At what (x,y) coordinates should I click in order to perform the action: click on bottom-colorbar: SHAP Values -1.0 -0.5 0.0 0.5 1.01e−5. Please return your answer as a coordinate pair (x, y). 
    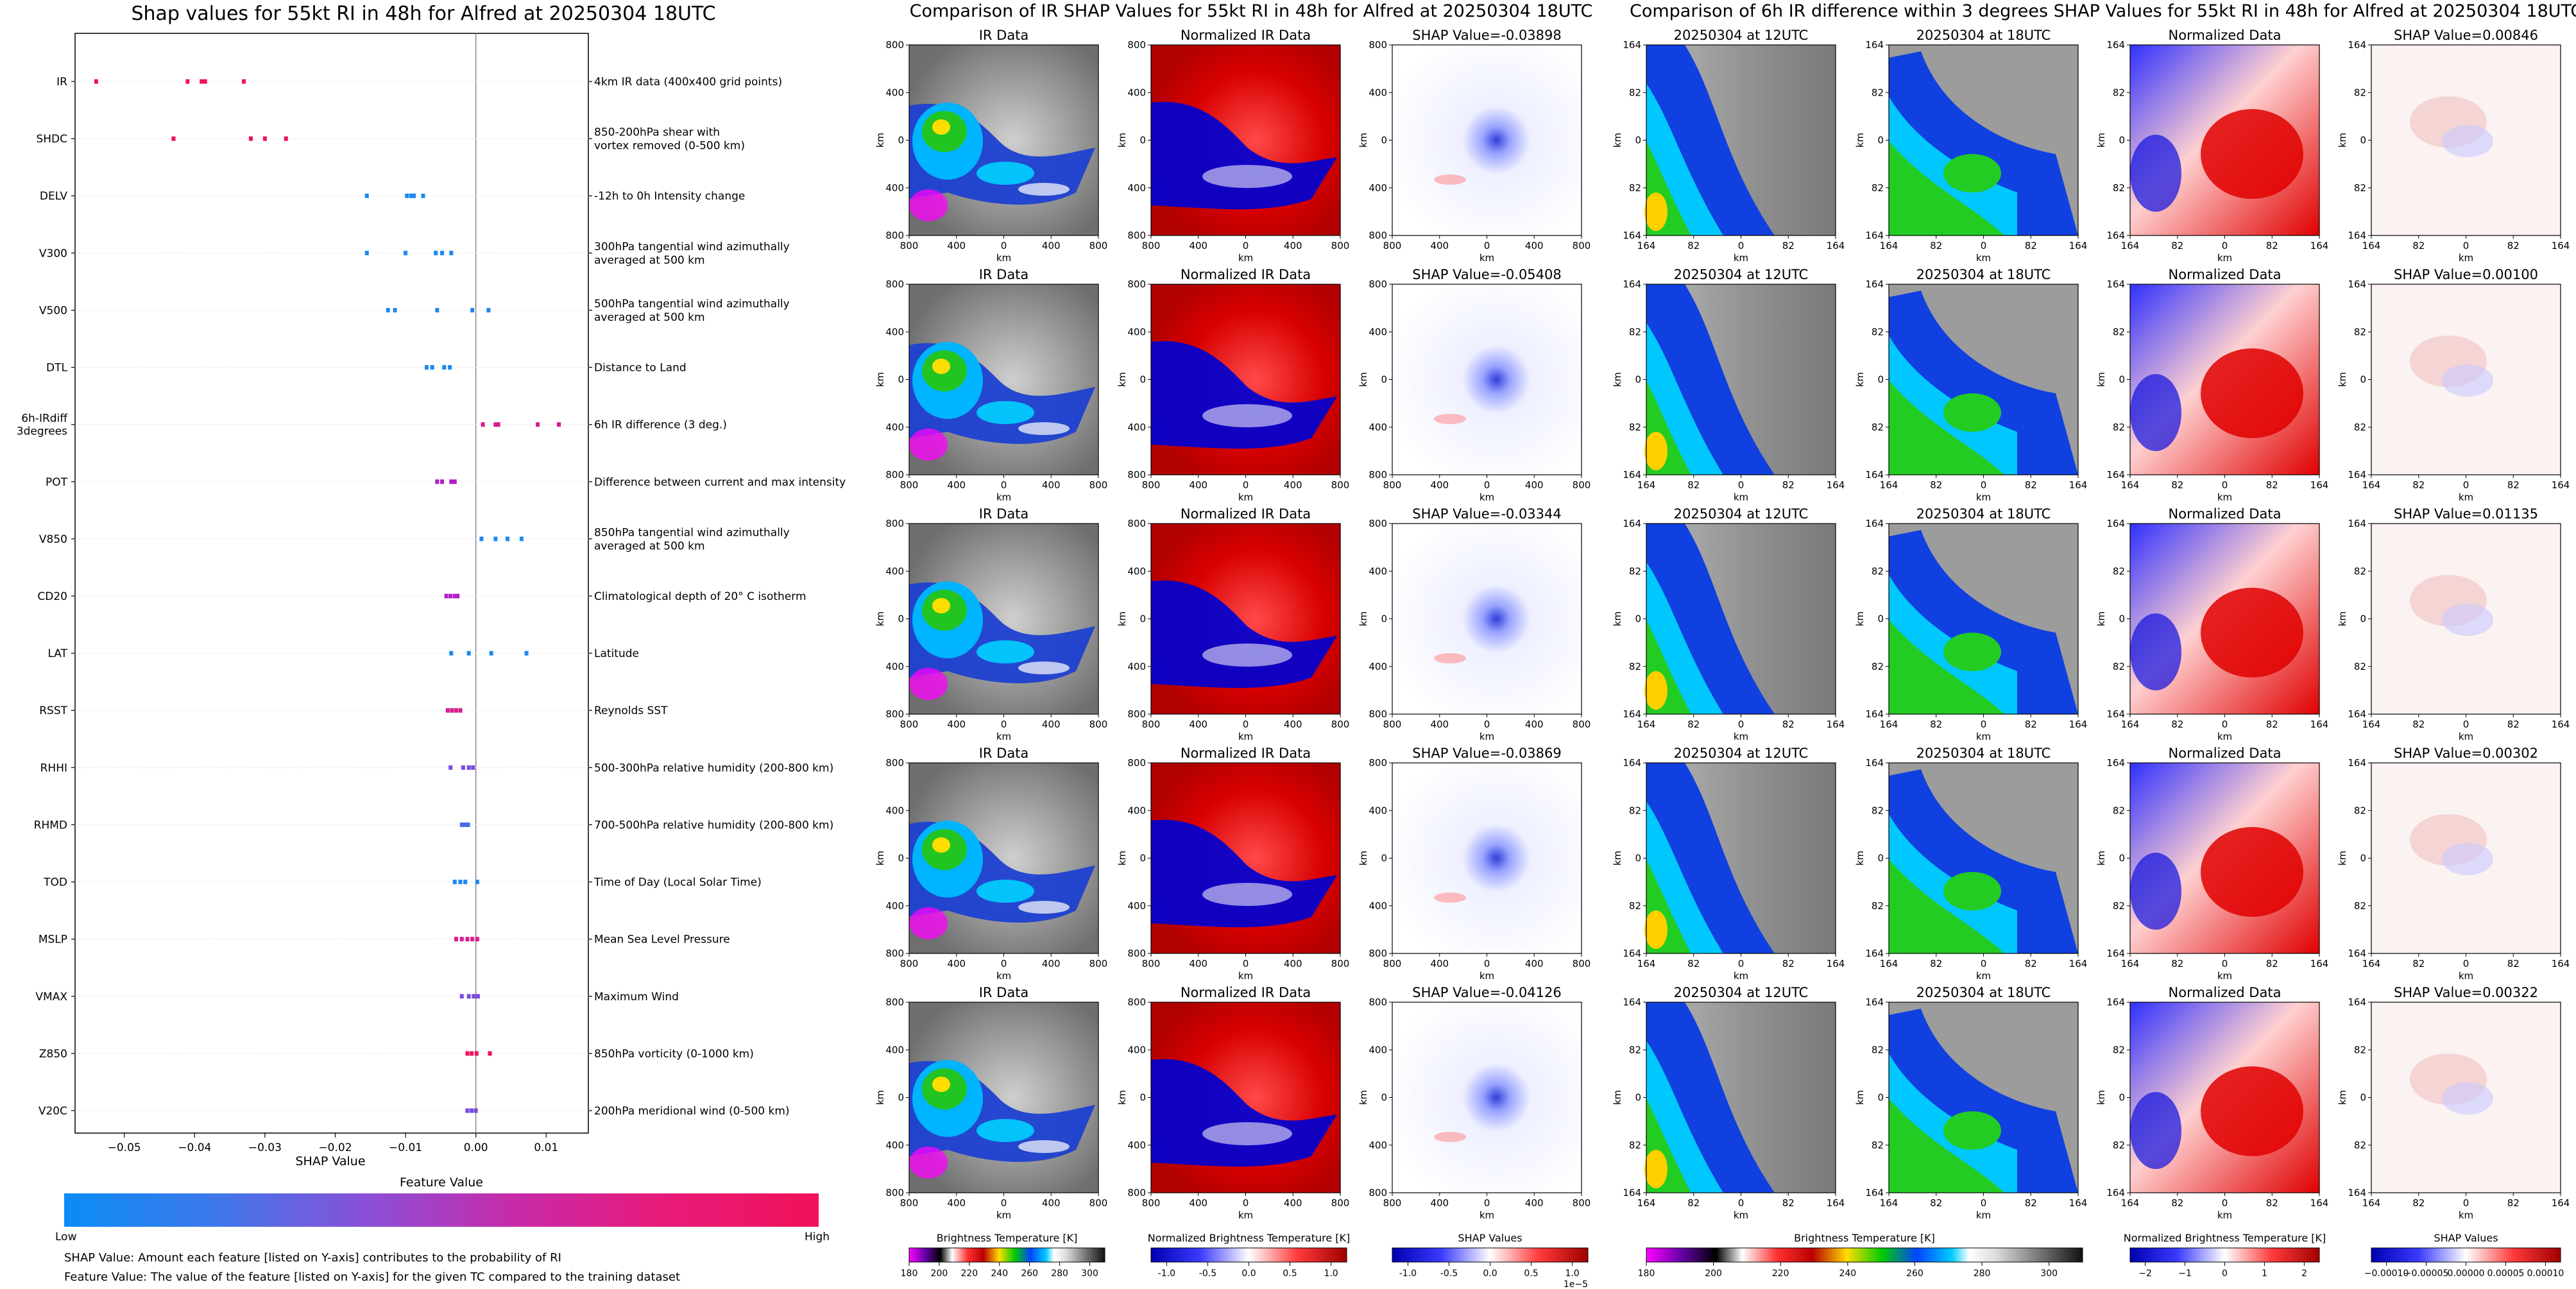
    Looking at the image, I should click on (1490, 1260).